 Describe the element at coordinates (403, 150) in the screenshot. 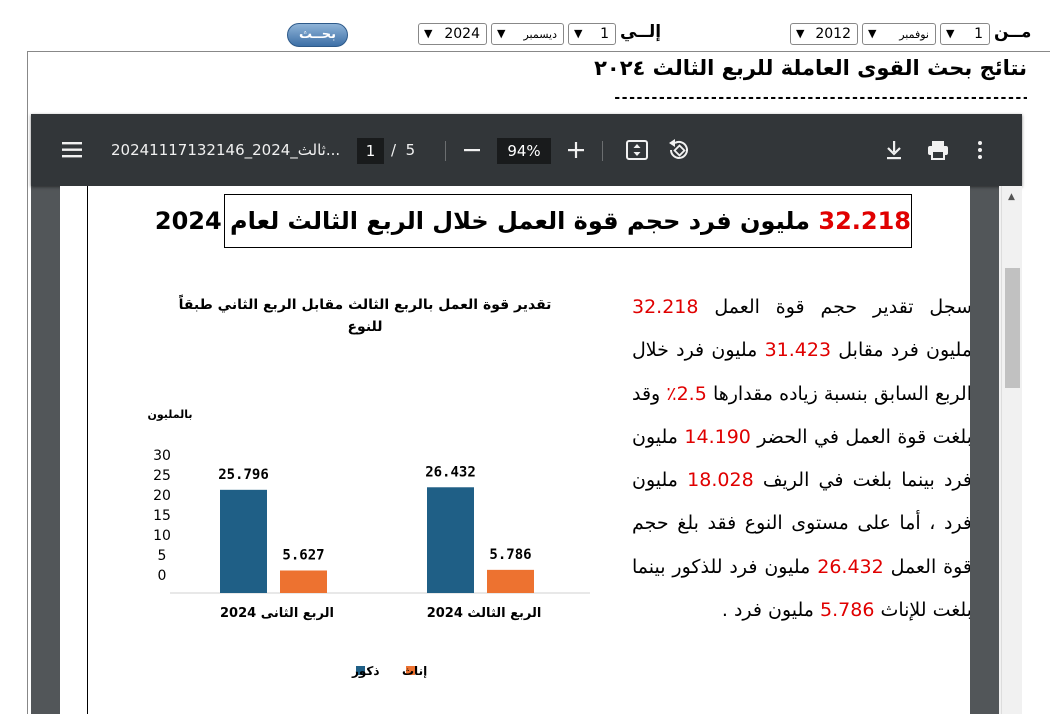

I see `page-total: / 5` at that location.